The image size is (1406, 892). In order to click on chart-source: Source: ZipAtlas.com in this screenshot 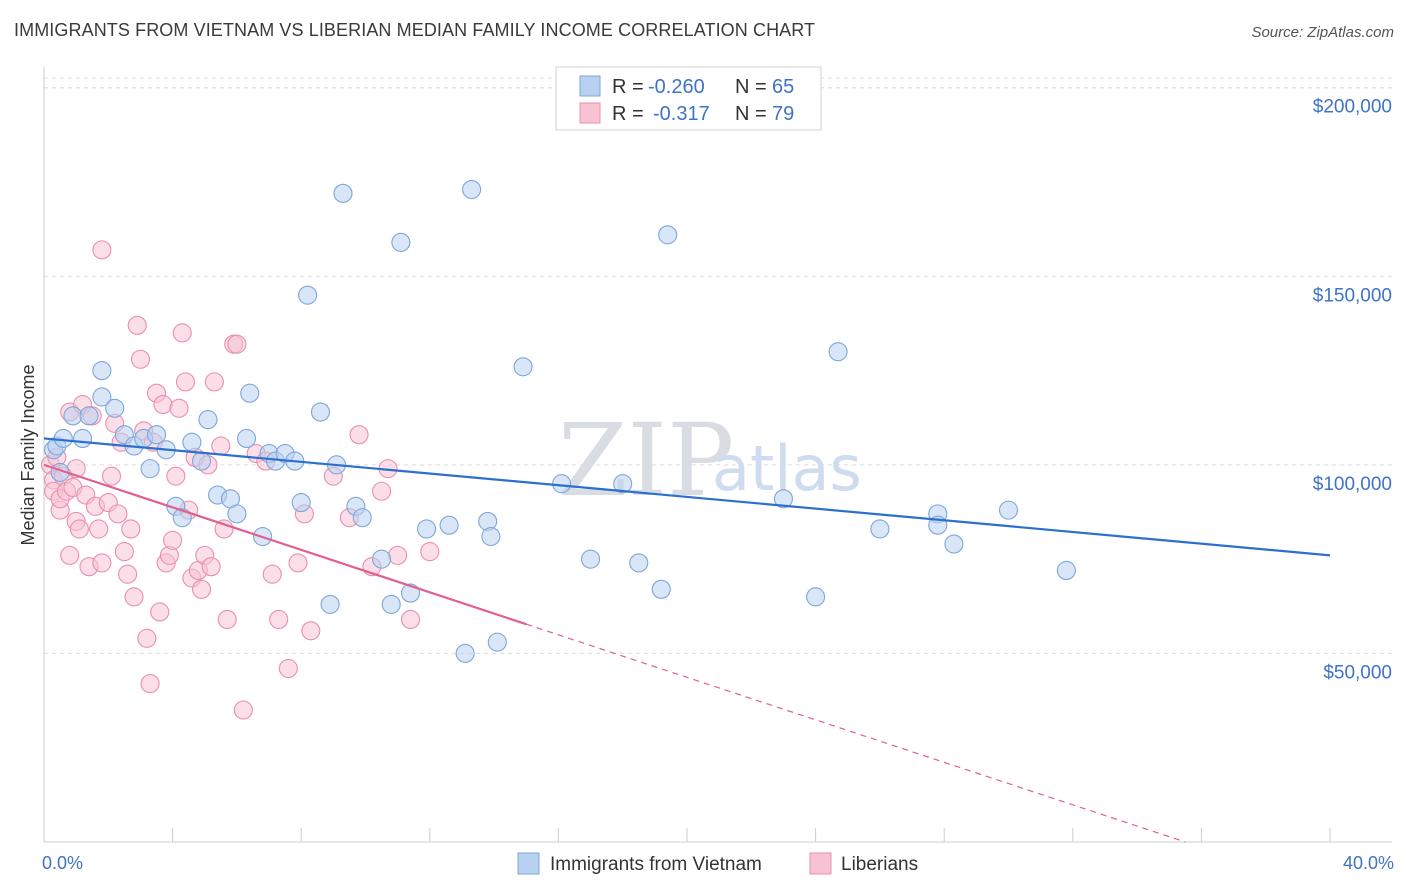, I will do `click(1322, 32)`.